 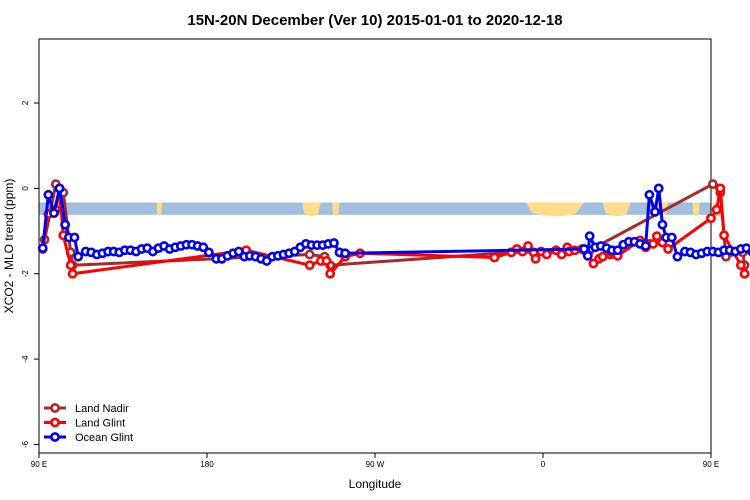 I want to click on legend-label: Land Glint, so click(x=100, y=424).